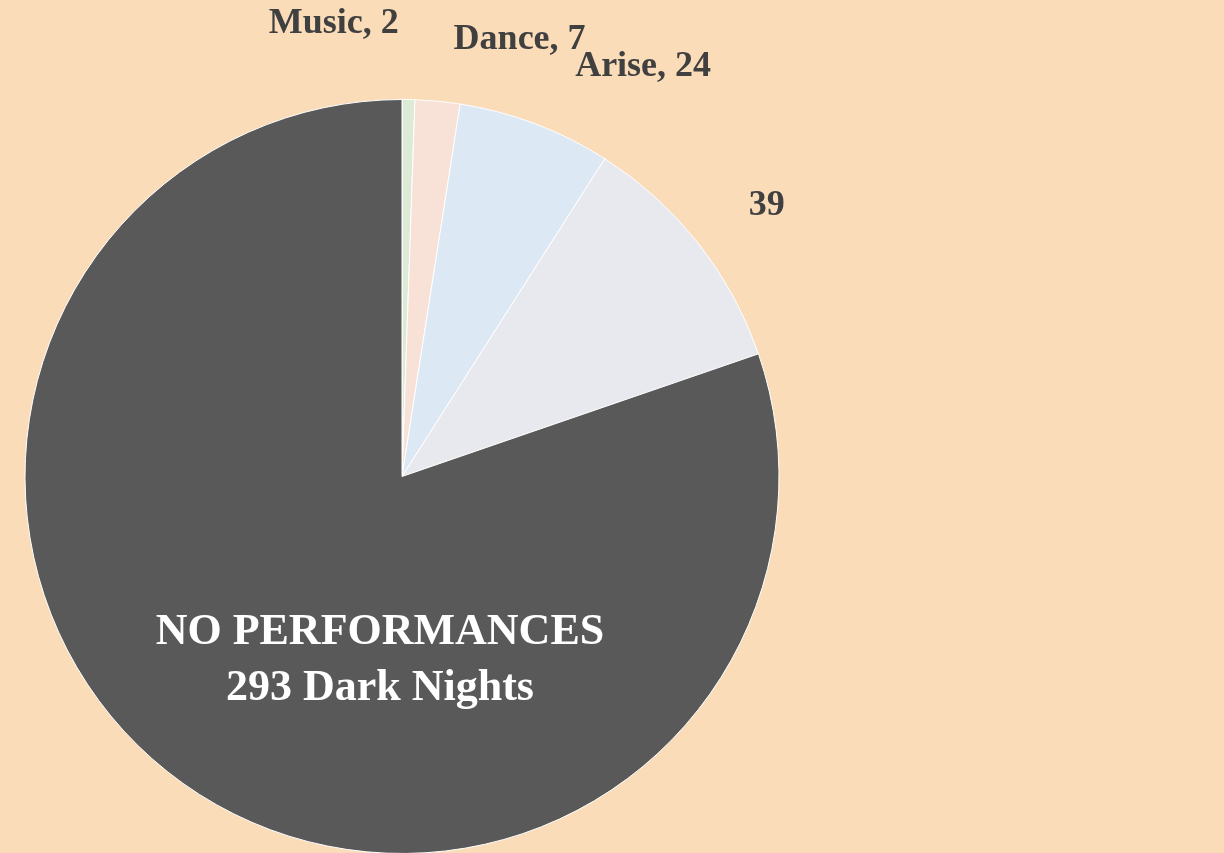  What do you see at coordinates (333, 20) in the screenshot?
I see `slice-label: Music, 2` at bounding box center [333, 20].